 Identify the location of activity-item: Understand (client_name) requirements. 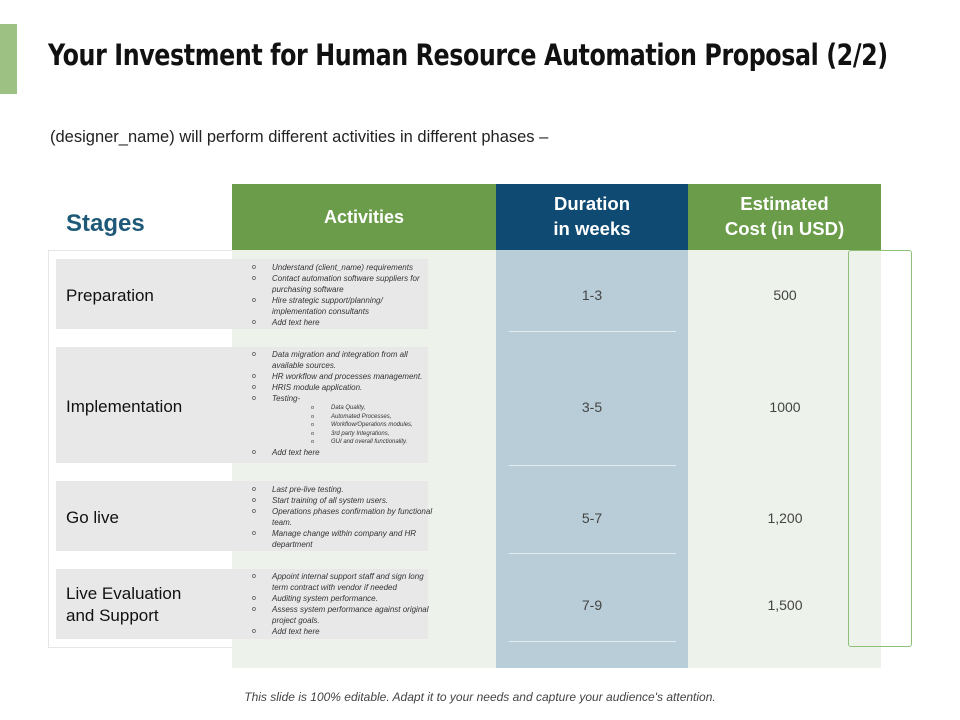
(344, 267).